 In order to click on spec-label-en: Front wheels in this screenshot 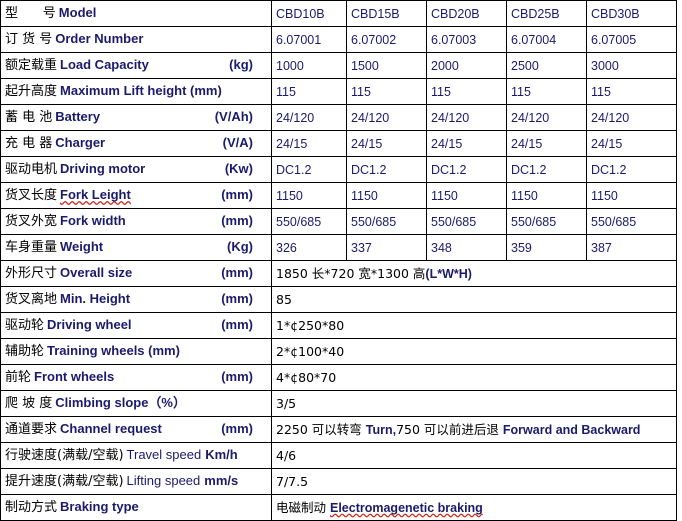, I will do `click(74, 376)`.